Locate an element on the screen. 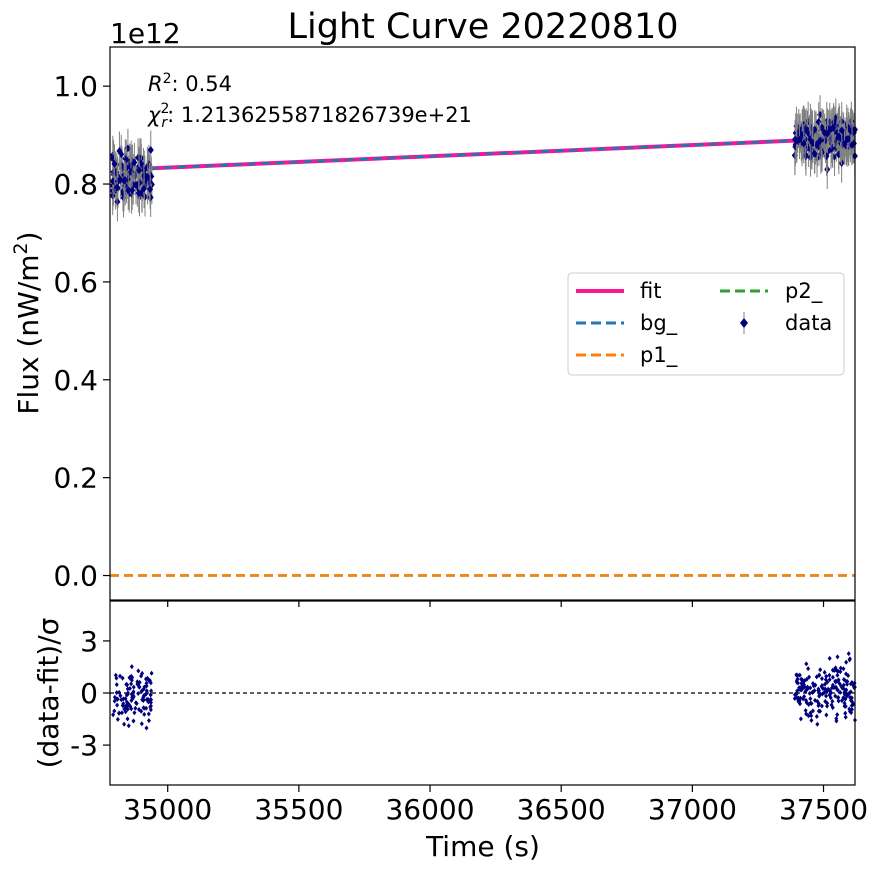 Image resolution: width=880 pixels, height=870 pixels. y-tick-label: 0.8 is located at coordinates (75, 184).